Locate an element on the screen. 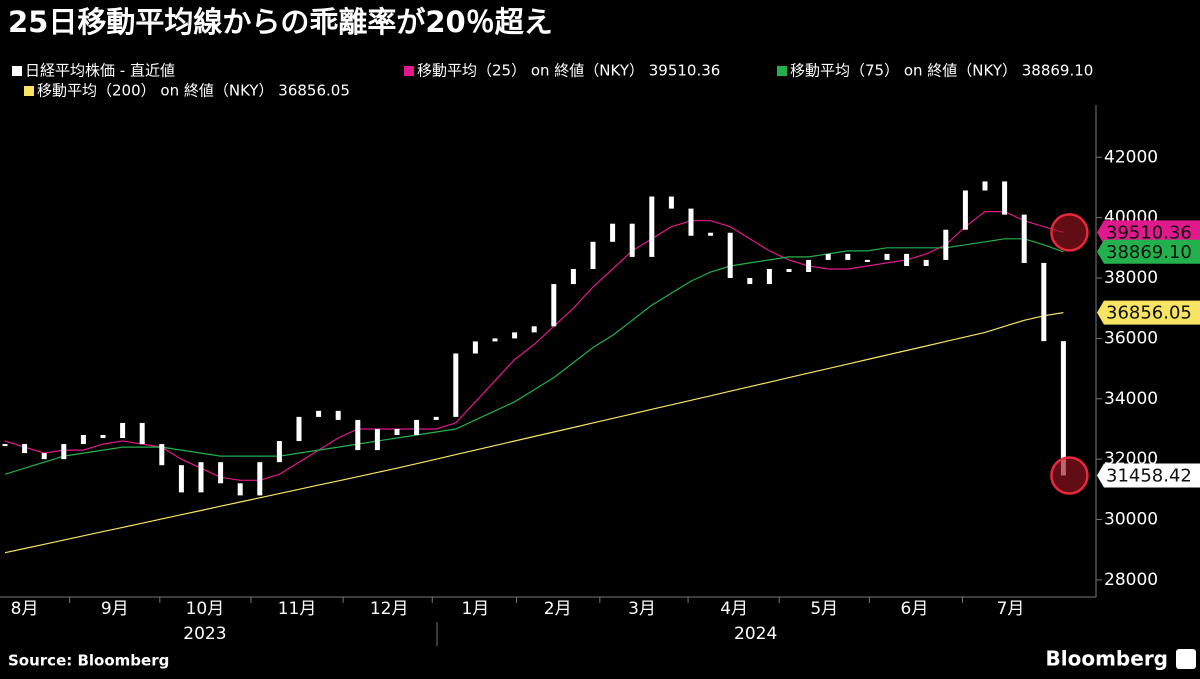  price-tag-label: 36856.05 is located at coordinates (1149, 313).